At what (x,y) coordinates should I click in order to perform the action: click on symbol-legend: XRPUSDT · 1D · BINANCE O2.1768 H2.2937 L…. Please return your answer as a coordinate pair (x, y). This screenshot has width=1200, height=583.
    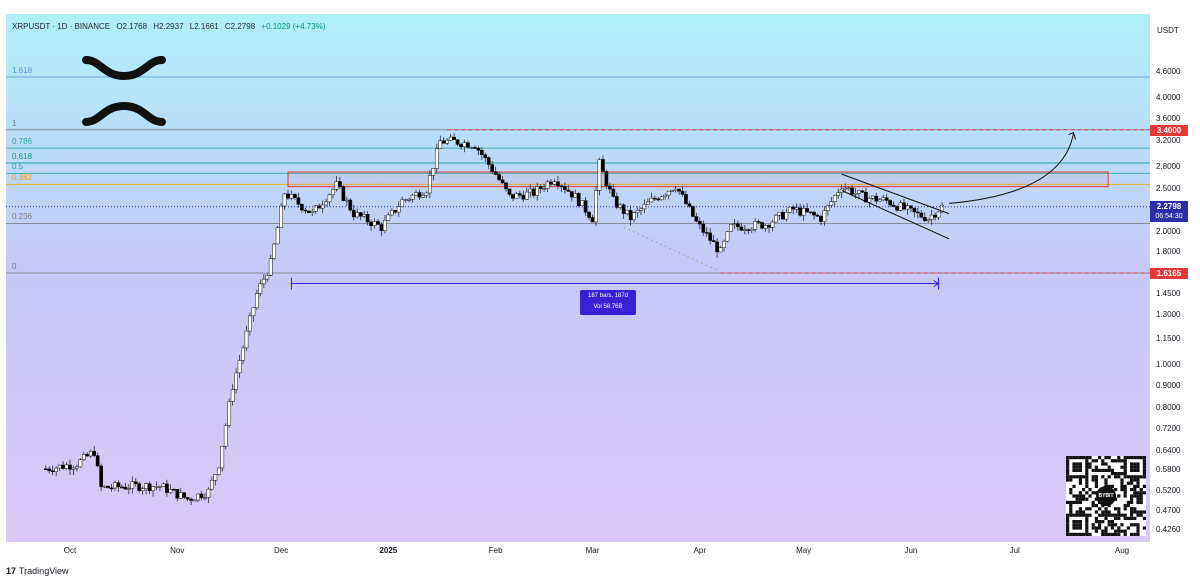
    Looking at the image, I should click on (170, 26).